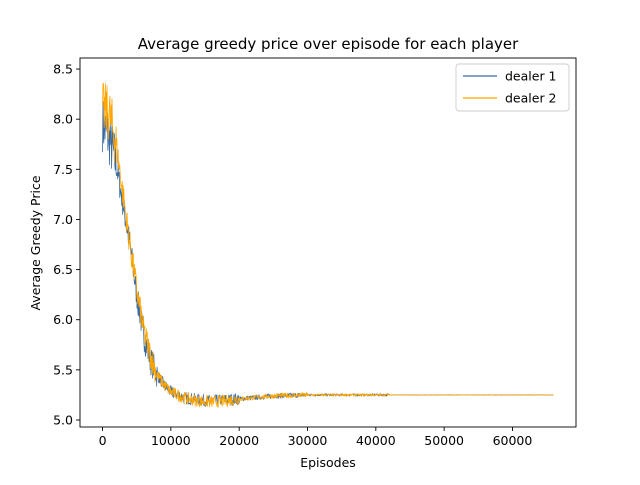 This screenshot has height=485, width=640. Describe the element at coordinates (35, 242) in the screenshot. I see `y-axis-label: Average Greedy Price` at that location.